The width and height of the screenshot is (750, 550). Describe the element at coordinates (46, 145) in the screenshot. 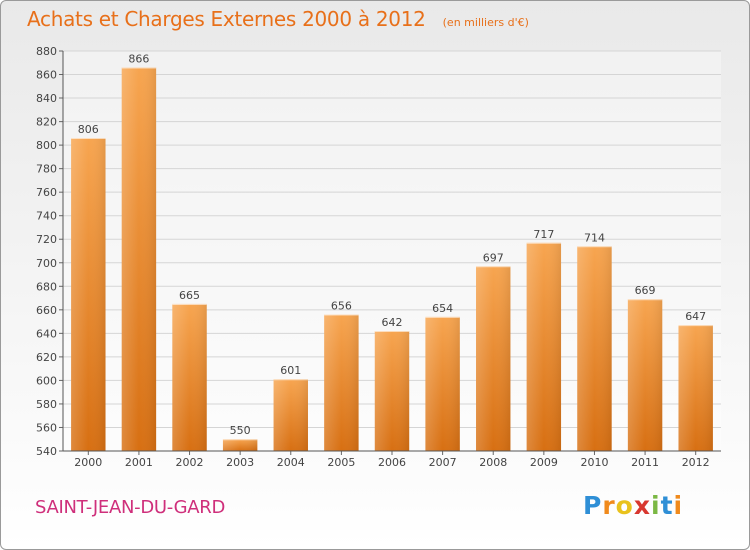

I see `y-tick-label: 800` at that location.